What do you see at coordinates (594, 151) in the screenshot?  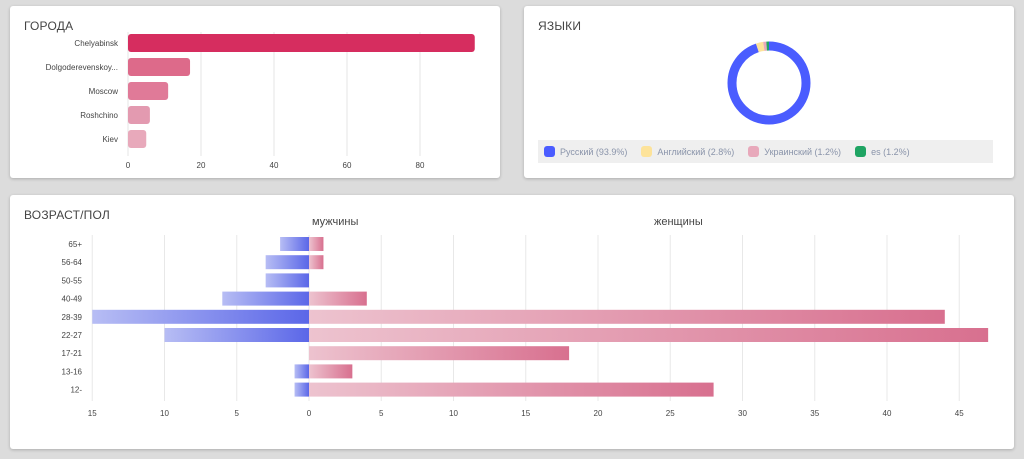 I see `legend-label: Русский (93.9%)` at bounding box center [594, 151].